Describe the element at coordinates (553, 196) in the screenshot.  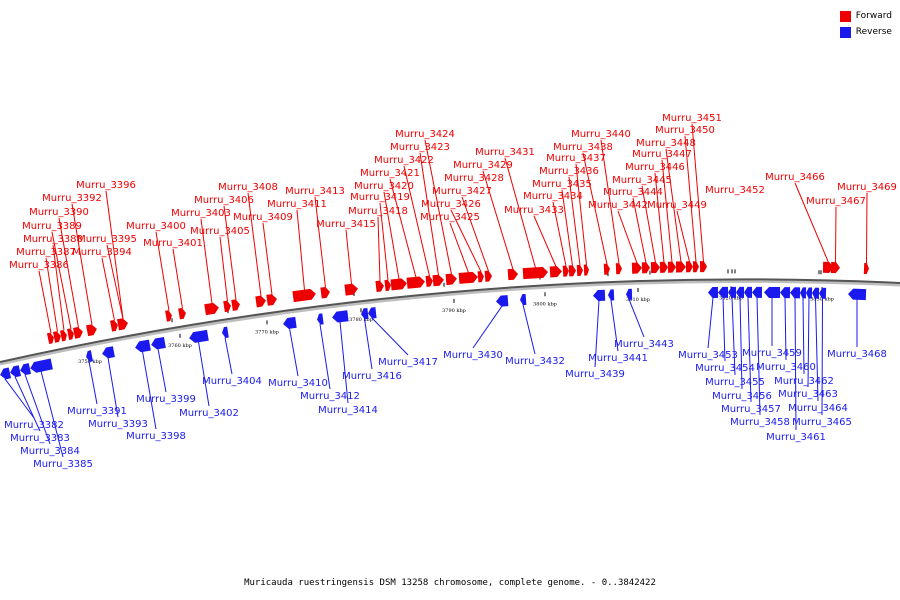
I see `gene-label-murru-3434: Murru_3434` at that location.